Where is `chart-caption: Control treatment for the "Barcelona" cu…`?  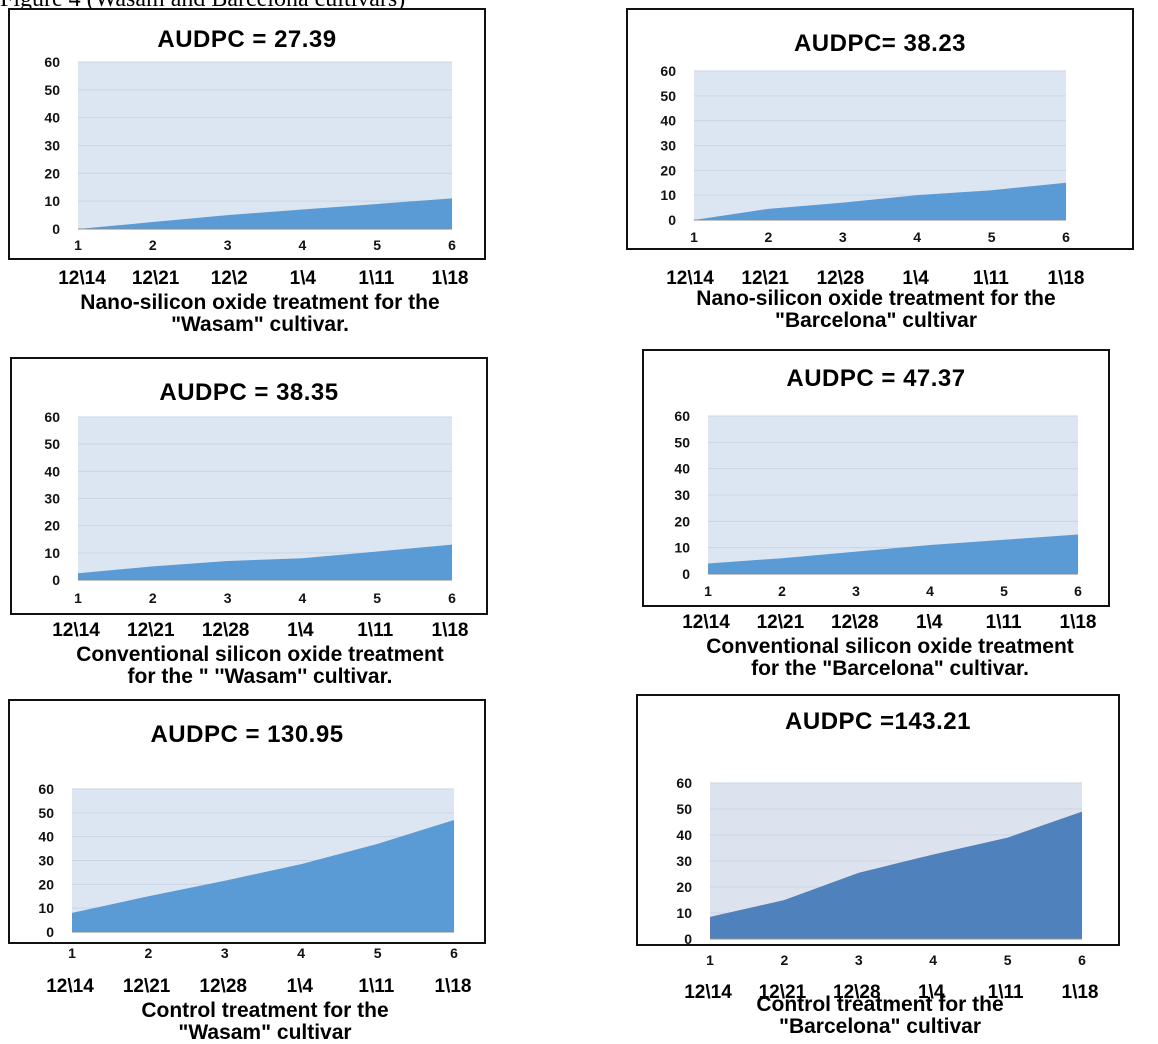 chart-caption: Control treatment for the "Barcelona" cu… is located at coordinates (880, 1015).